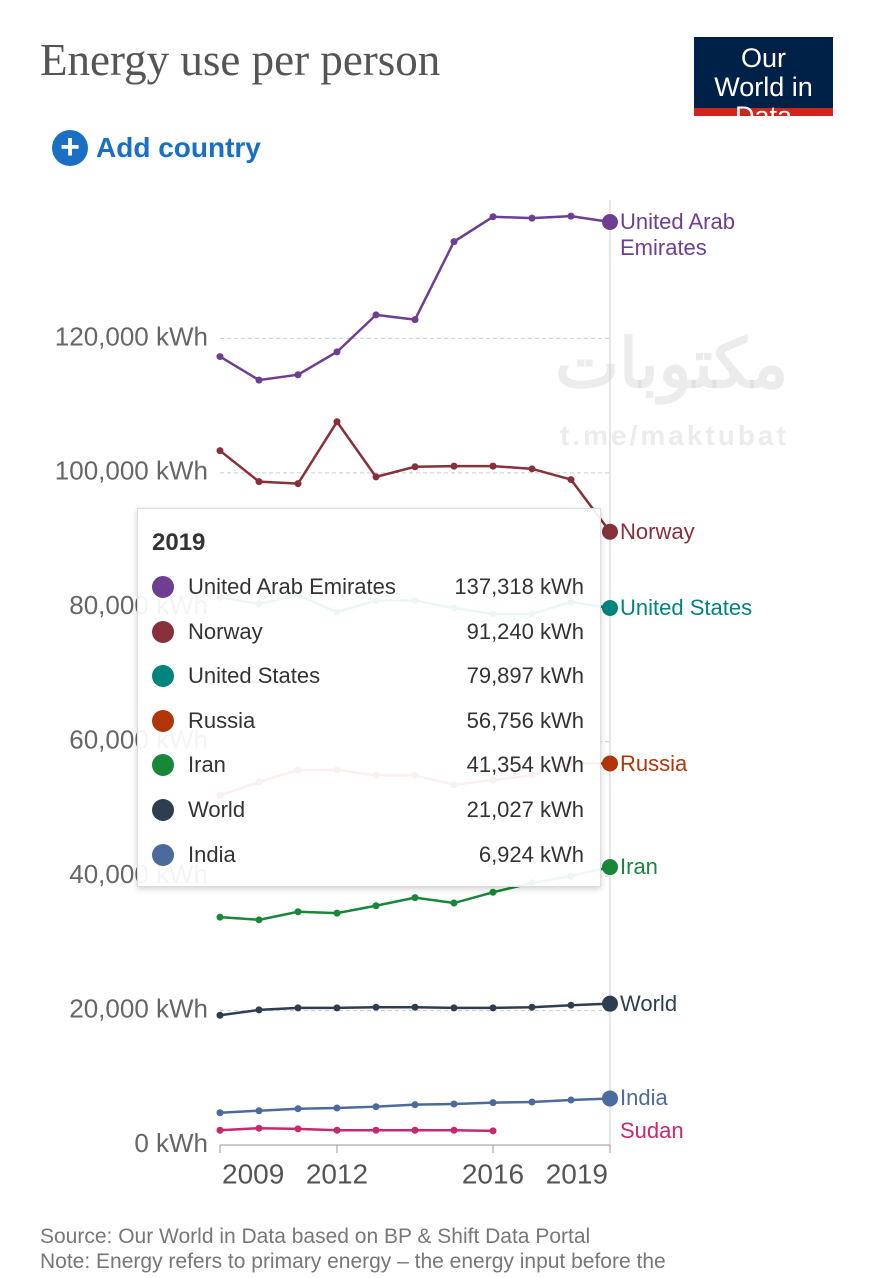  I want to click on title: Energy use per person, so click(240, 60).